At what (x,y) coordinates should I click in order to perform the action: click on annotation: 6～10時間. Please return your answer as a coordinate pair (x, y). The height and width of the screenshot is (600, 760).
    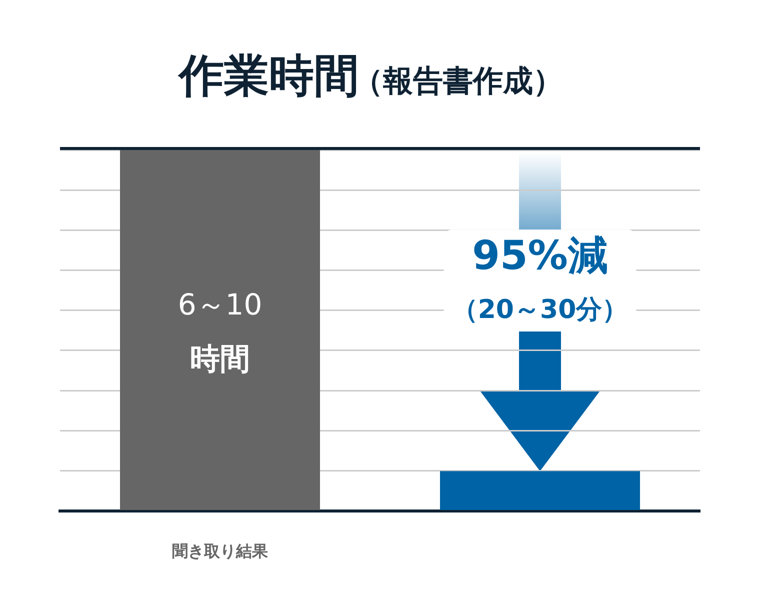
    Looking at the image, I should click on (220, 332).